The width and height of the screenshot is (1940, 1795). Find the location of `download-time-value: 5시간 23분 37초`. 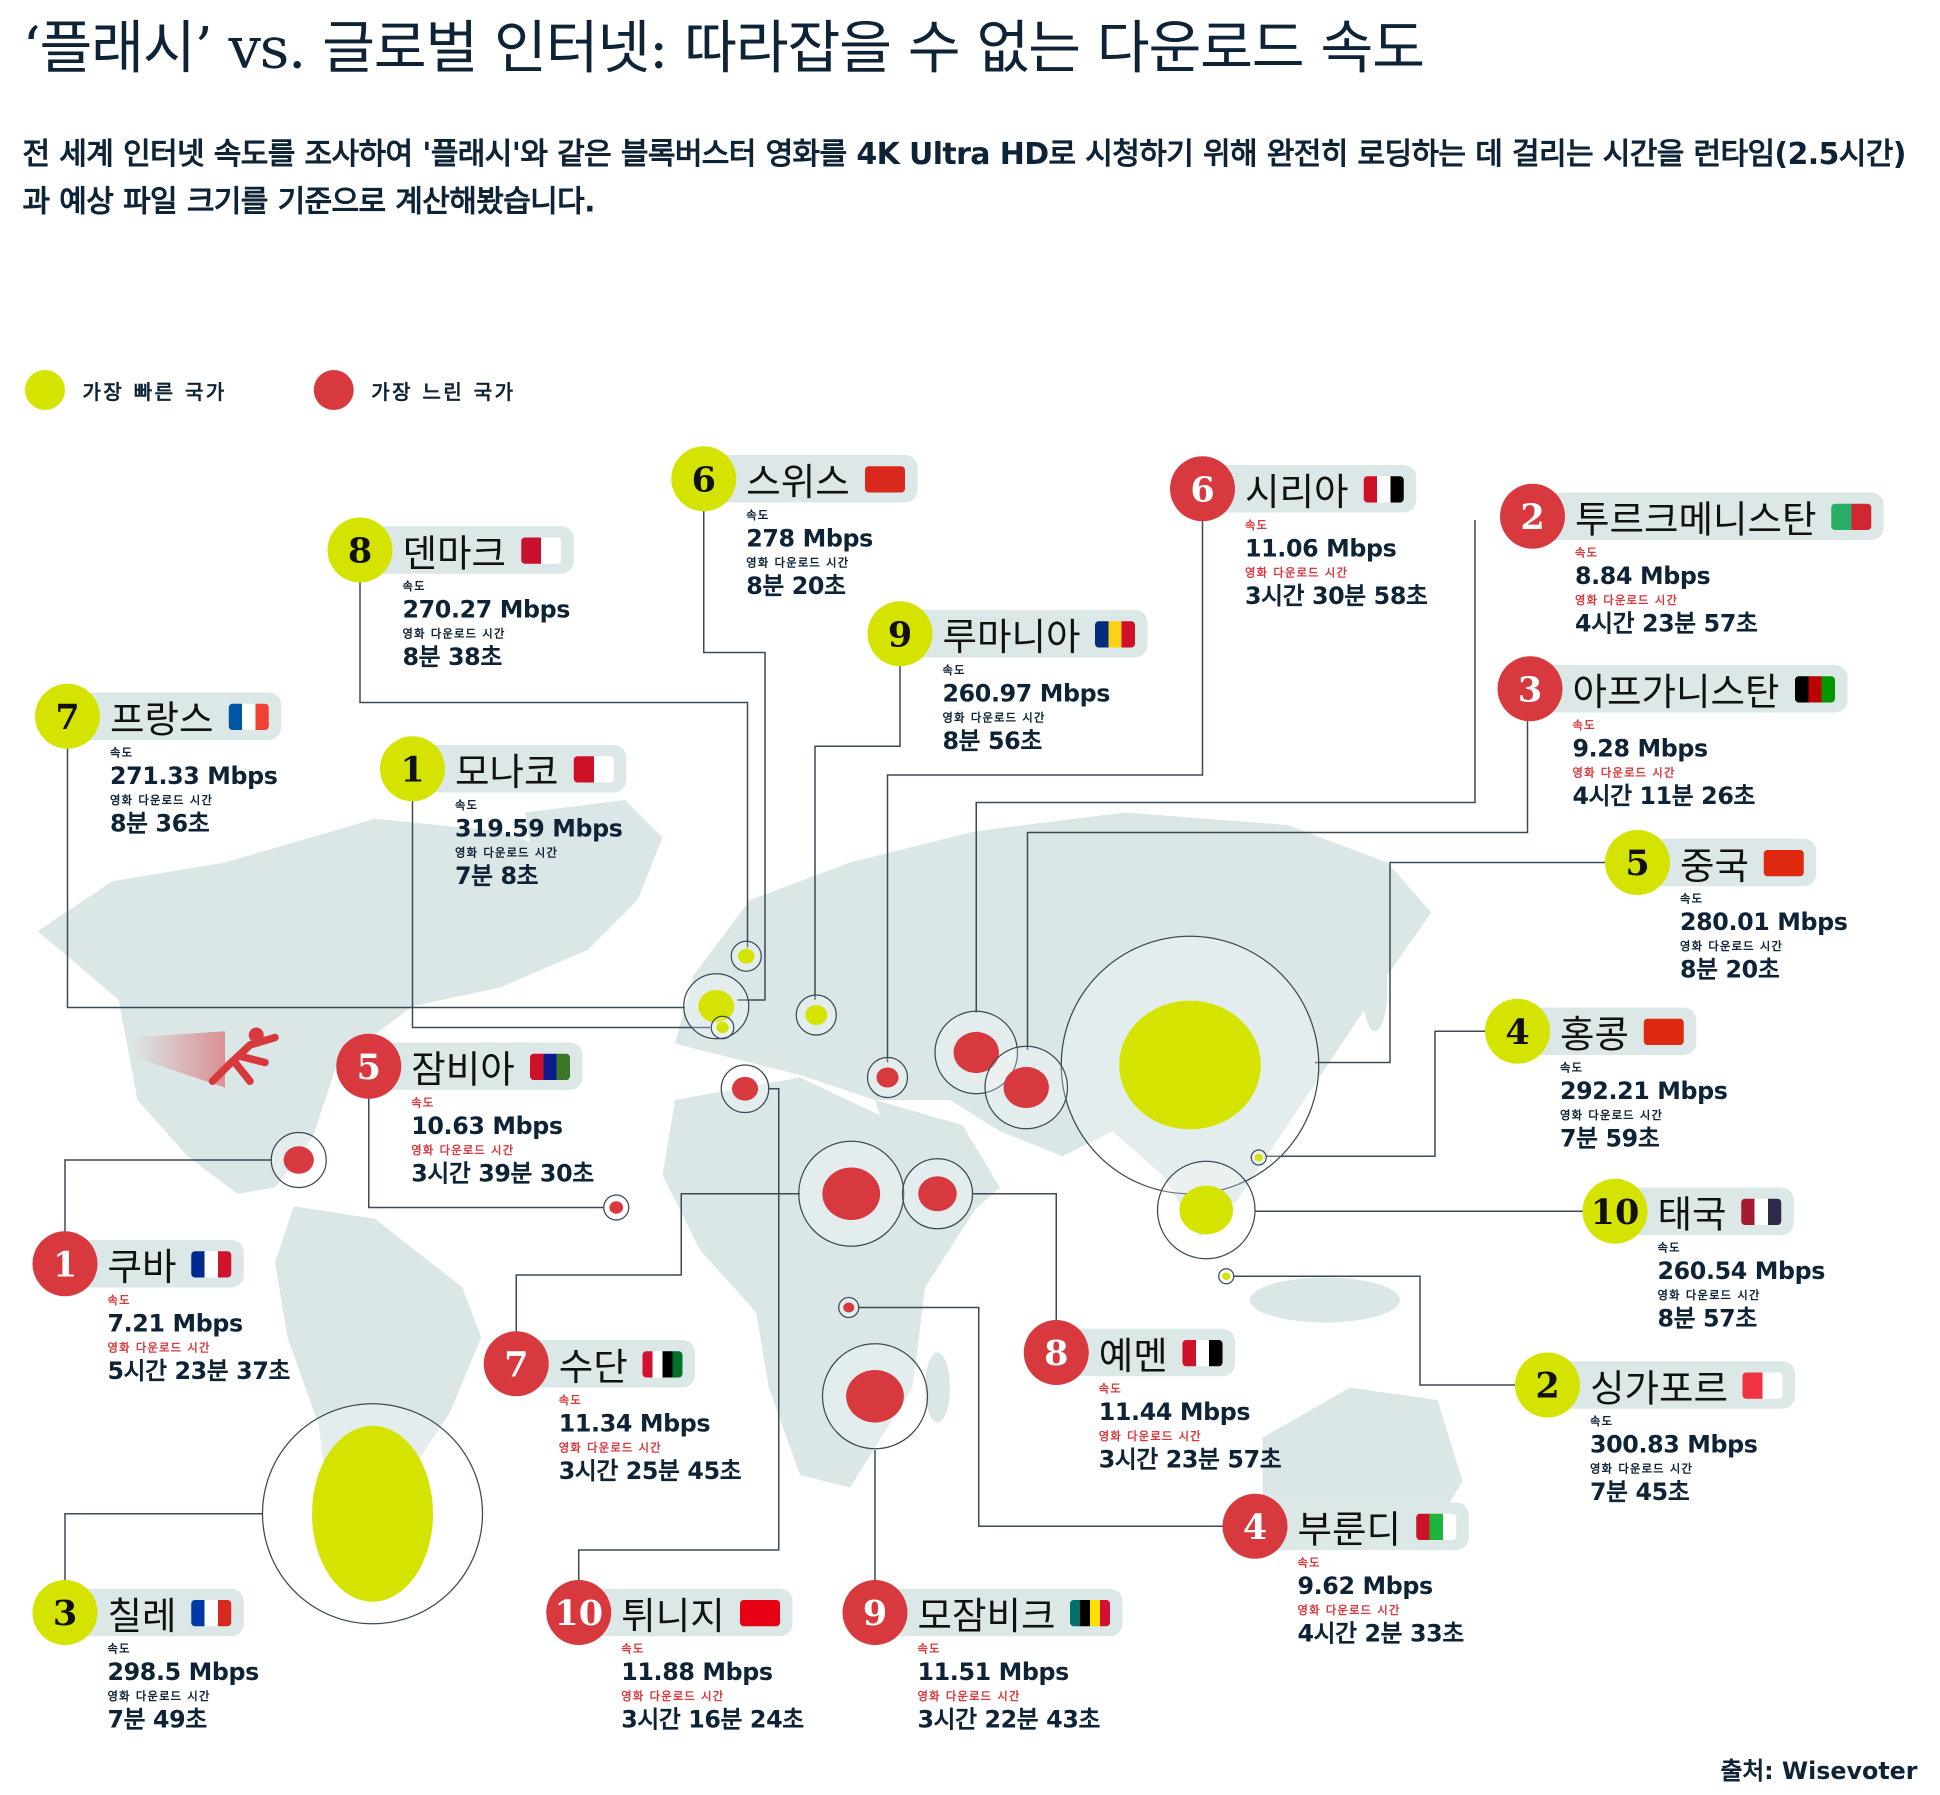

download-time-value: 5시간 23분 37초 is located at coordinates (199, 1371).